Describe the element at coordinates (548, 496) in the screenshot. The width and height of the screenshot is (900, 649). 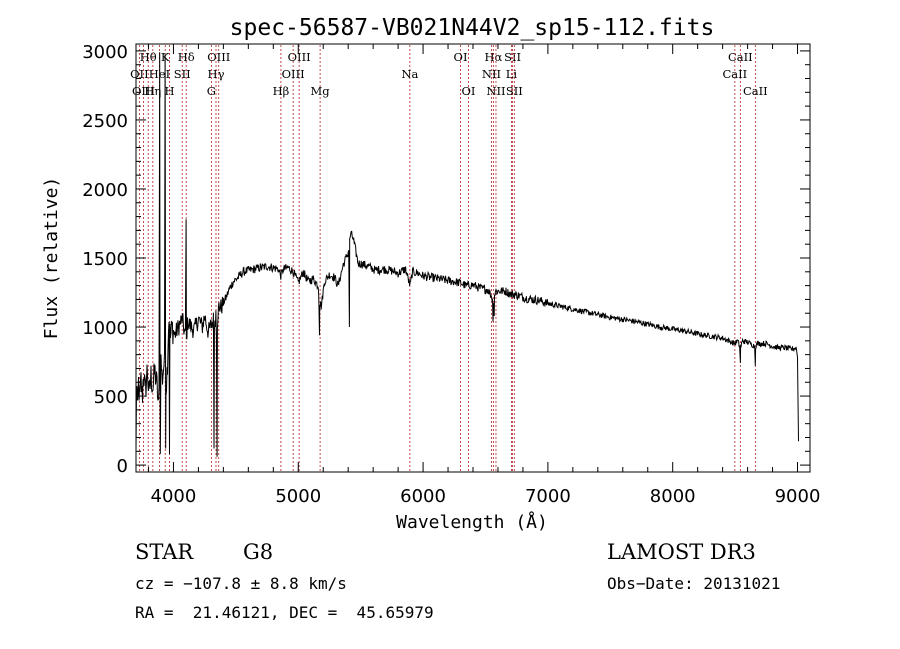
I see `x-tick-label: 7000` at that location.